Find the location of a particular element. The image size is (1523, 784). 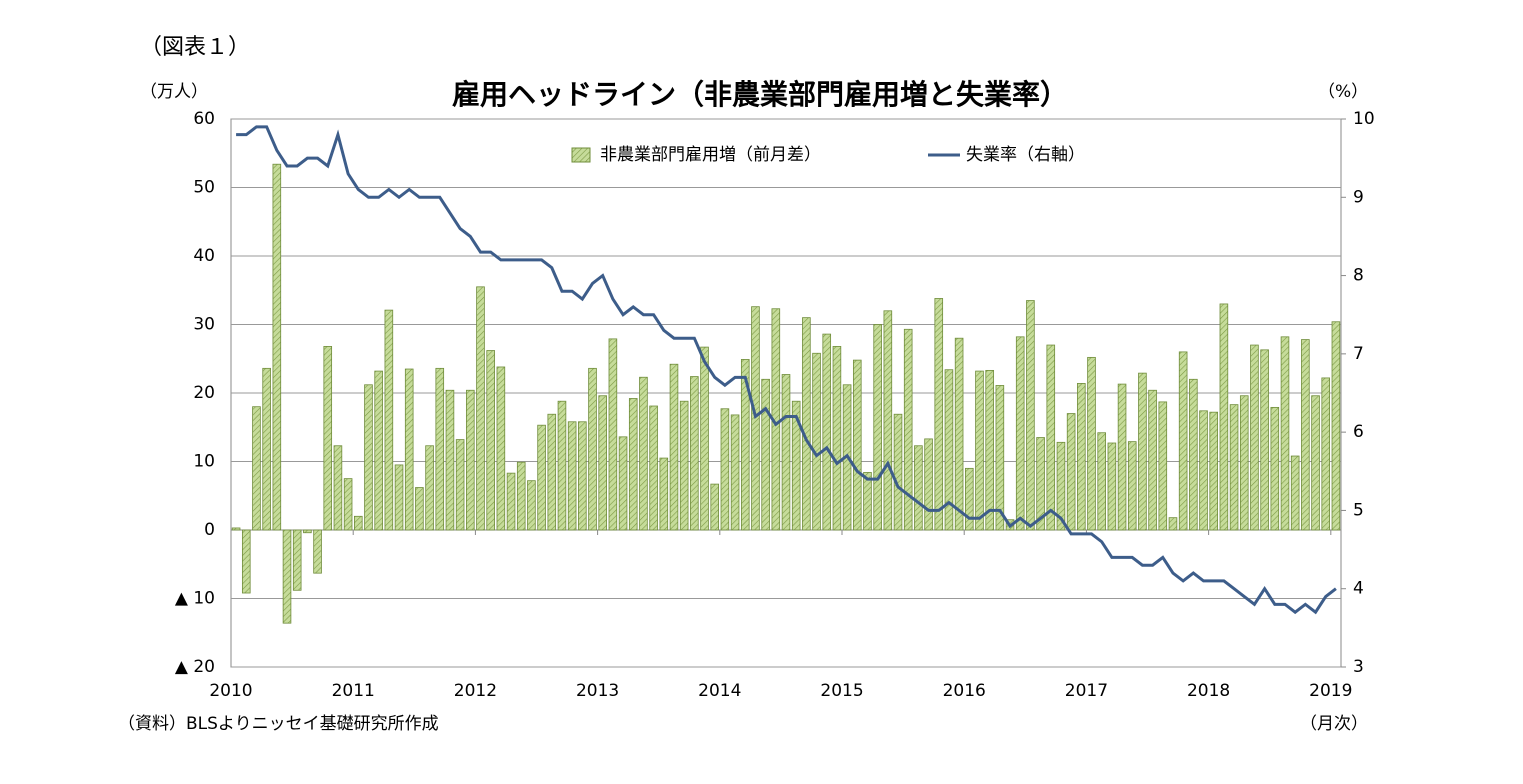

y-tick-label: 60 is located at coordinates (204, 119).